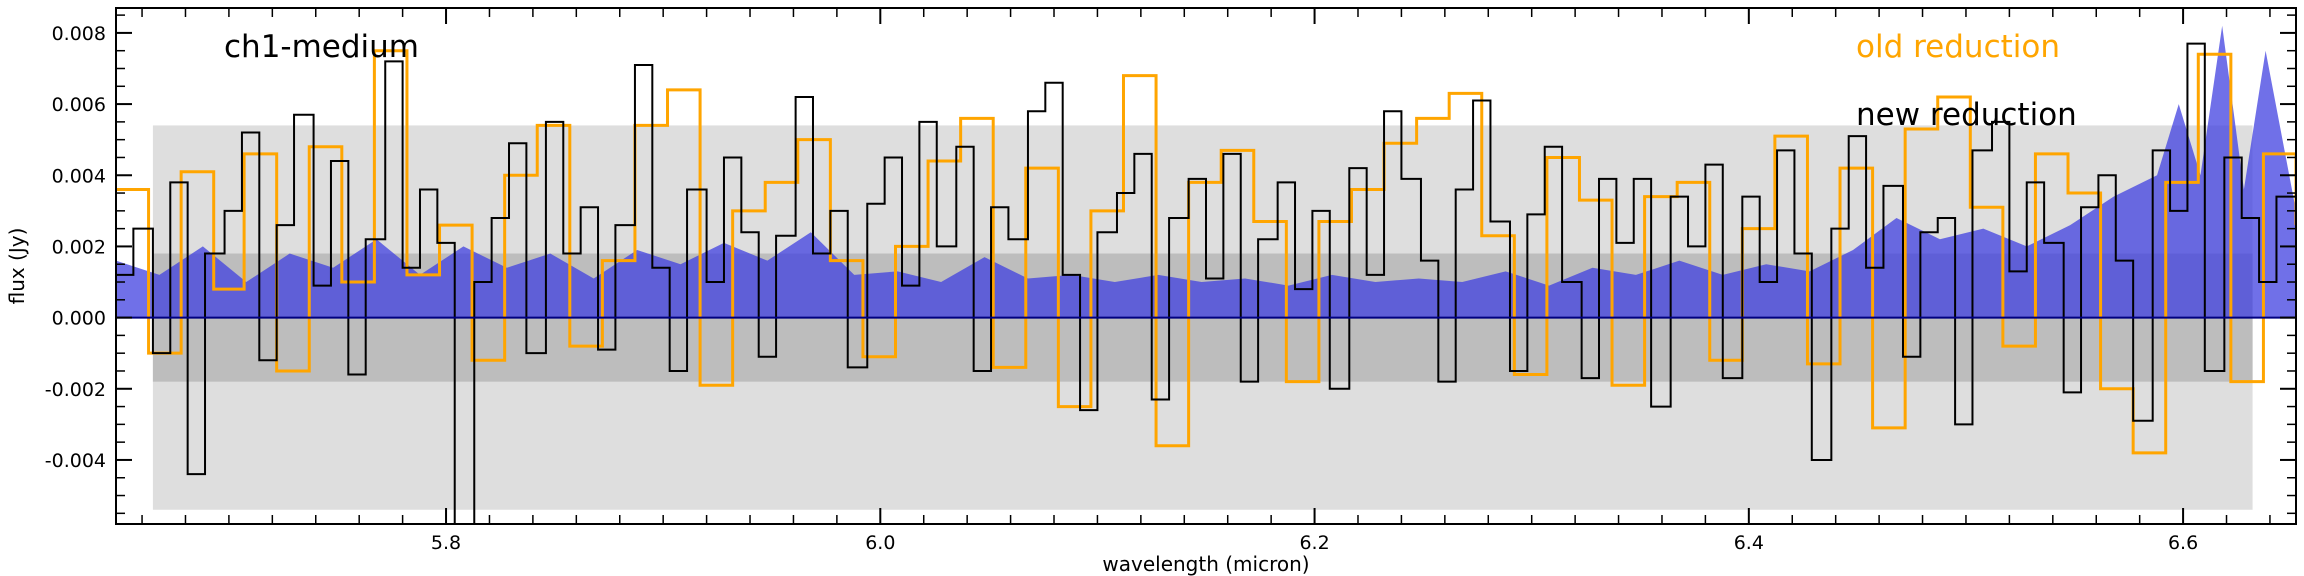 This screenshot has height=576, width=2304. What do you see at coordinates (75, 461) in the screenshot?
I see `y-tick-label: -0.004` at bounding box center [75, 461].